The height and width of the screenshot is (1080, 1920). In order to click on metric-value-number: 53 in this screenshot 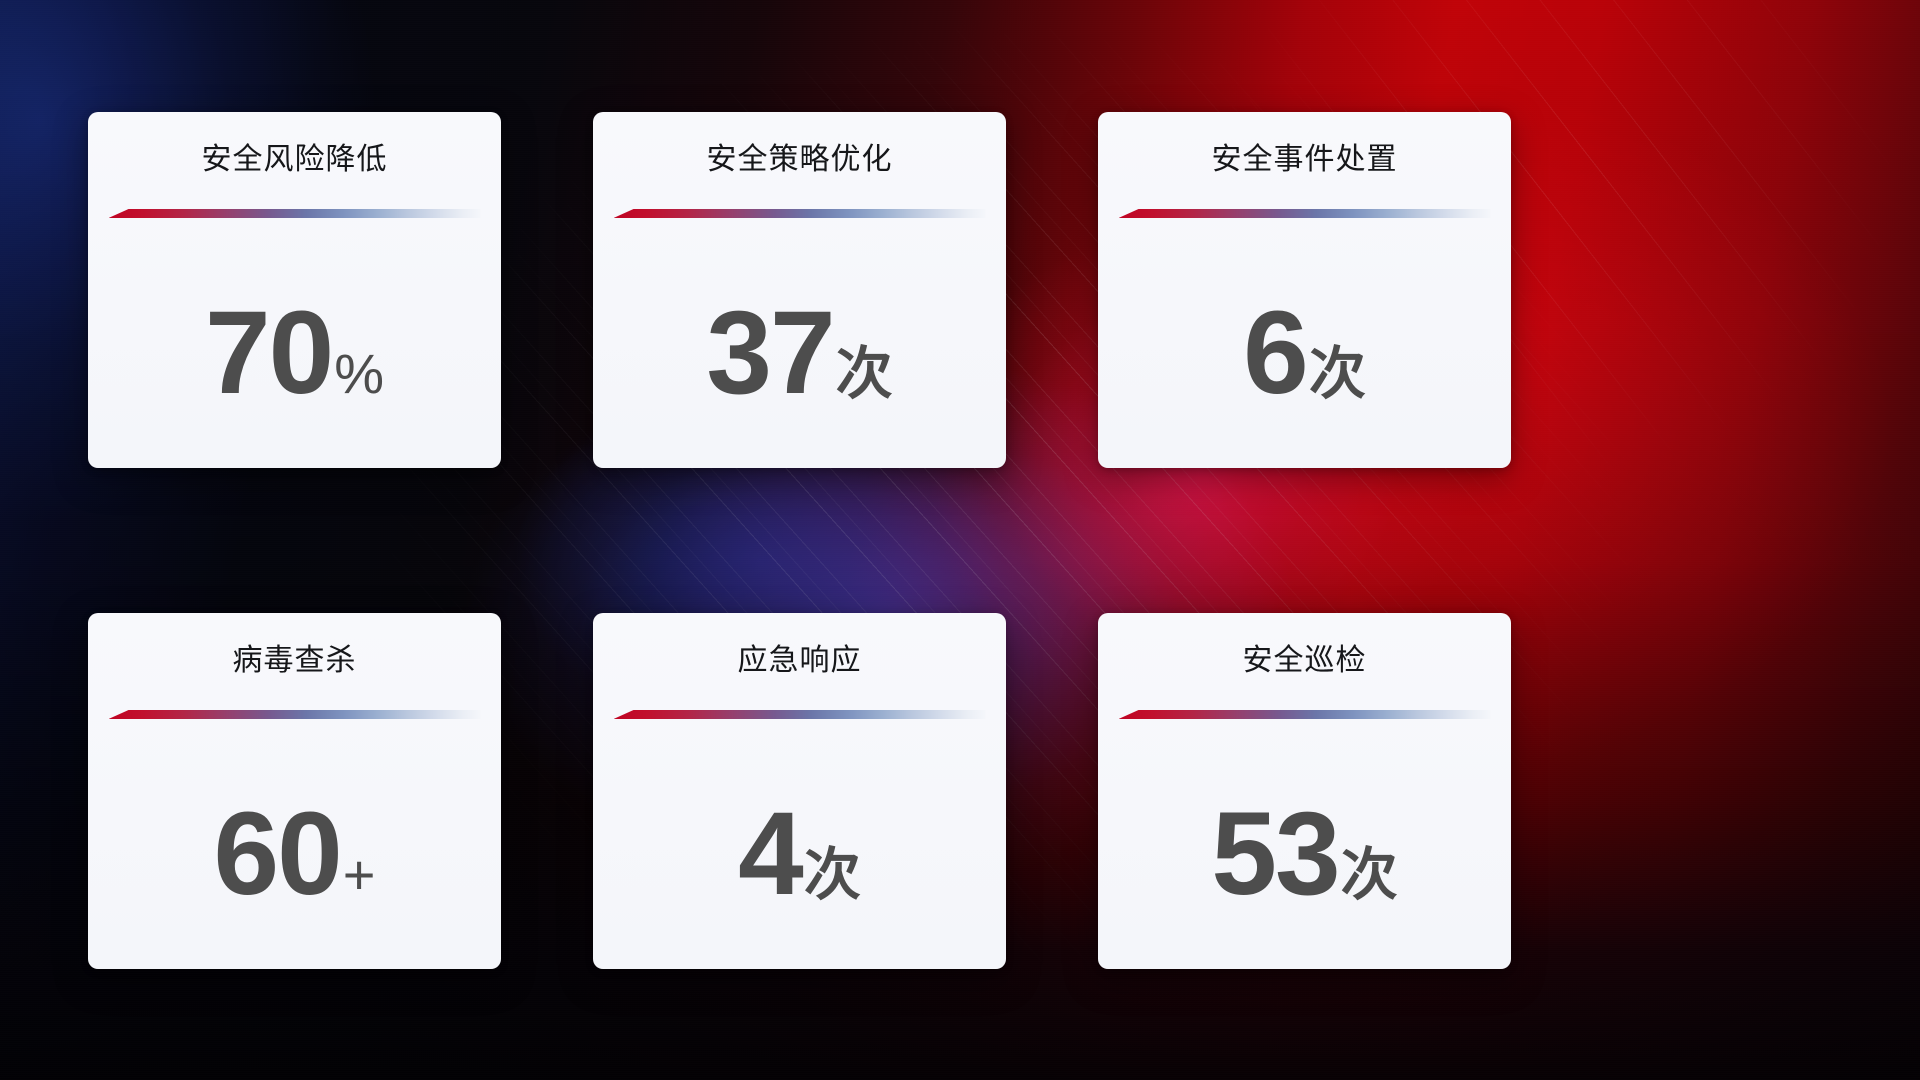, I will do `click(1275, 854)`.